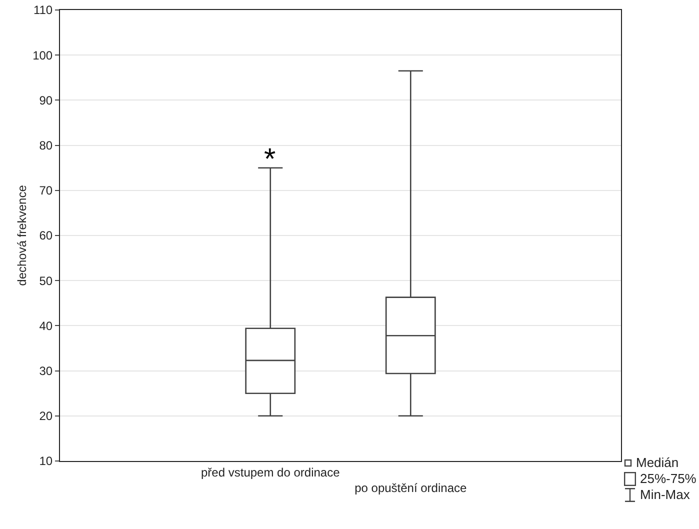 Image resolution: width=699 pixels, height=529 pixels. I want to click on y-tick-label: 90, so click(46, 100).